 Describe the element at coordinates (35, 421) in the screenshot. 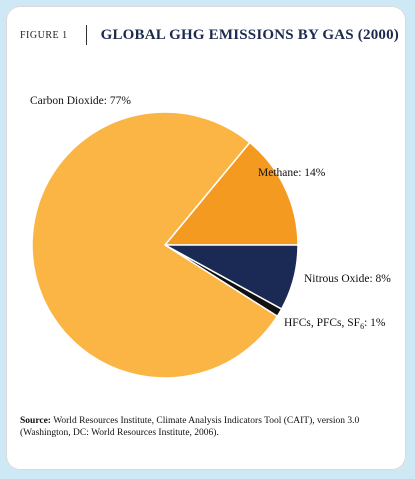

I see `source-prefix: Source:` at that location.